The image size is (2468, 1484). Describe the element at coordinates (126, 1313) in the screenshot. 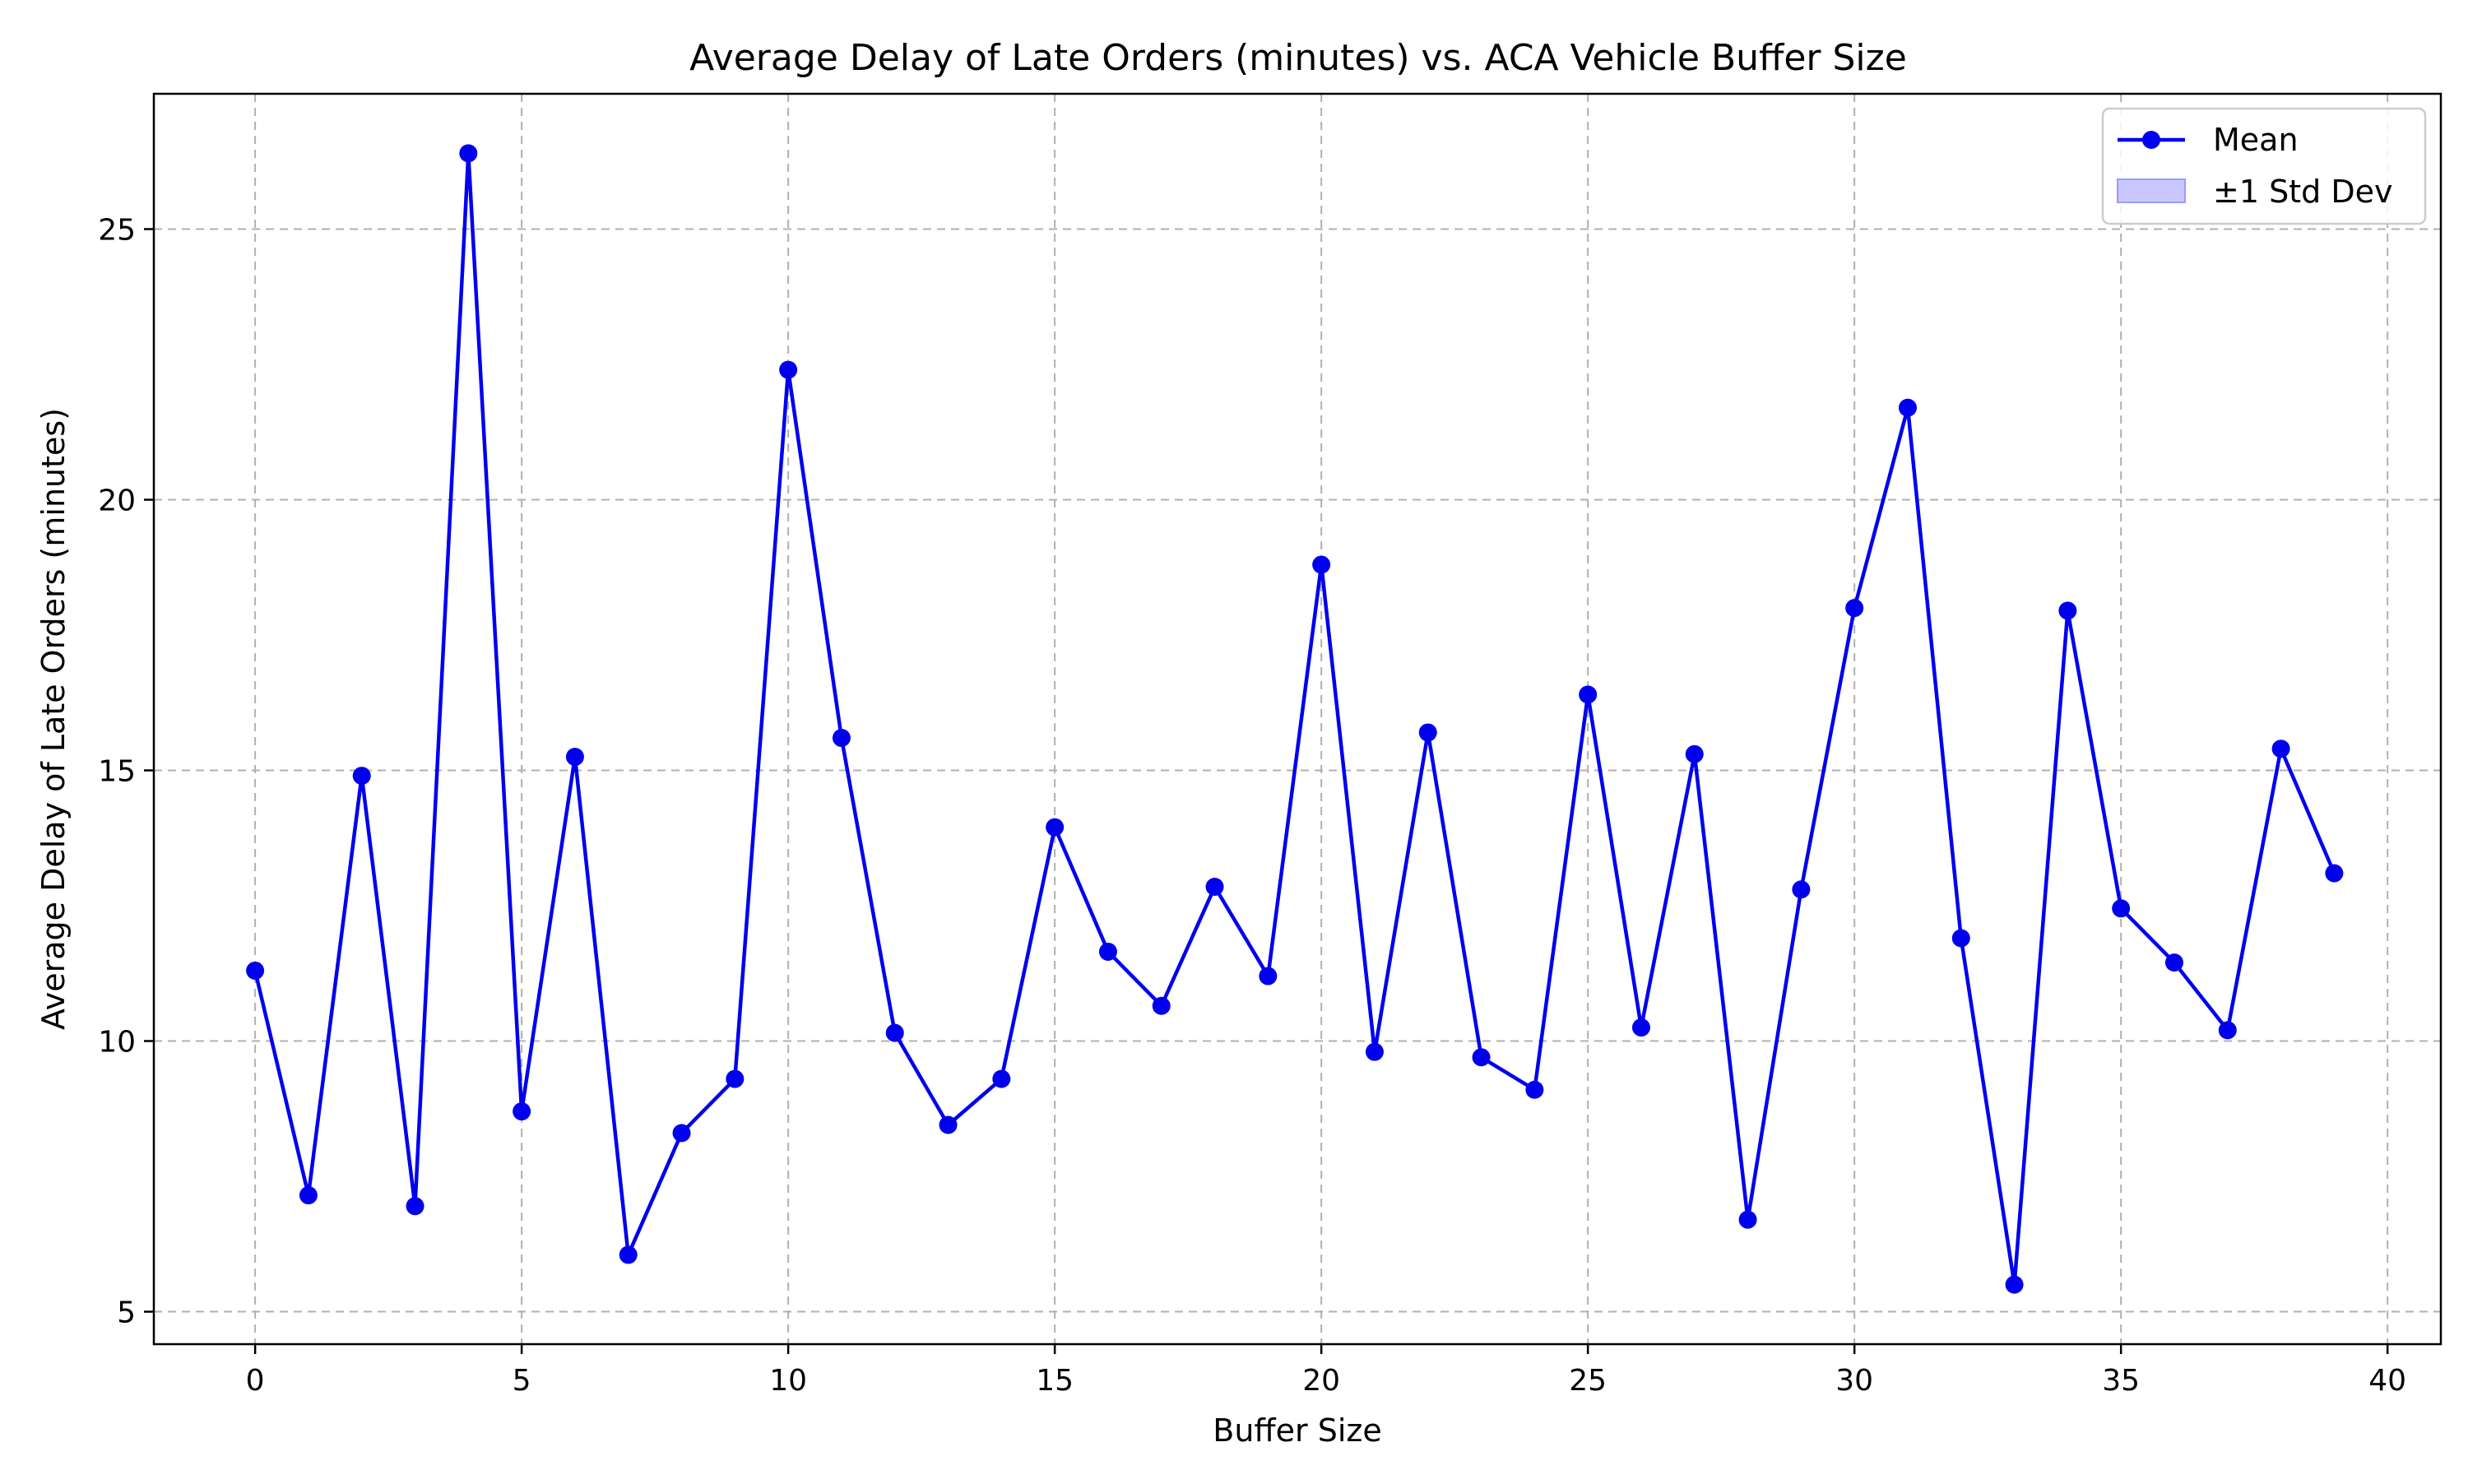

I see `y-tick-label: 5` at that location.